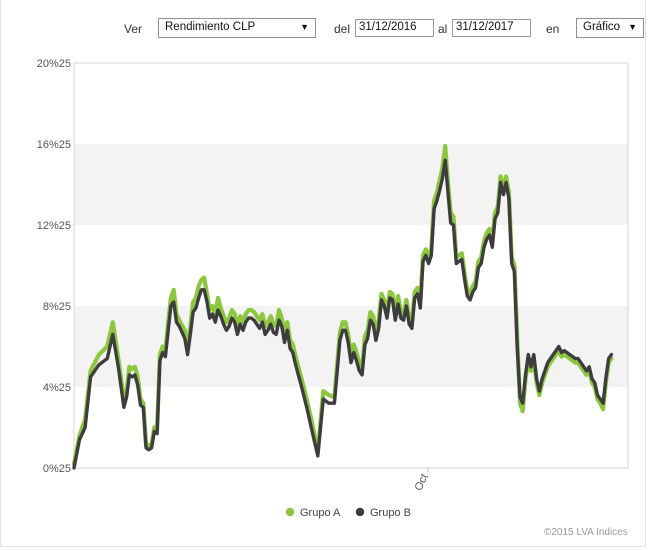 This screenshot has height=550, width=649. Describe the element at coordinates (57, 388) in the screenshot. I see `y-tick-label: 4%25` at that location.